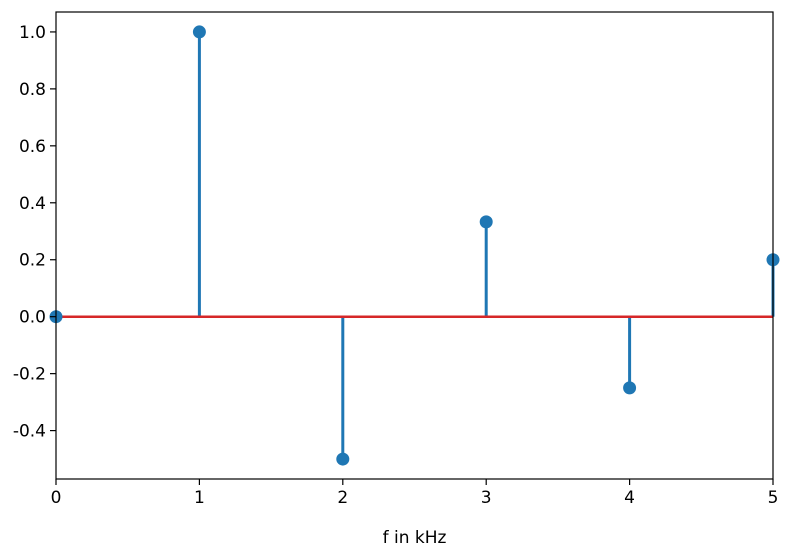 This screenshot has height=553, width=786. Describe the element at coordinates (415, 538) in the screenshot. I see `x-axis-label: f in kHz` at that location.